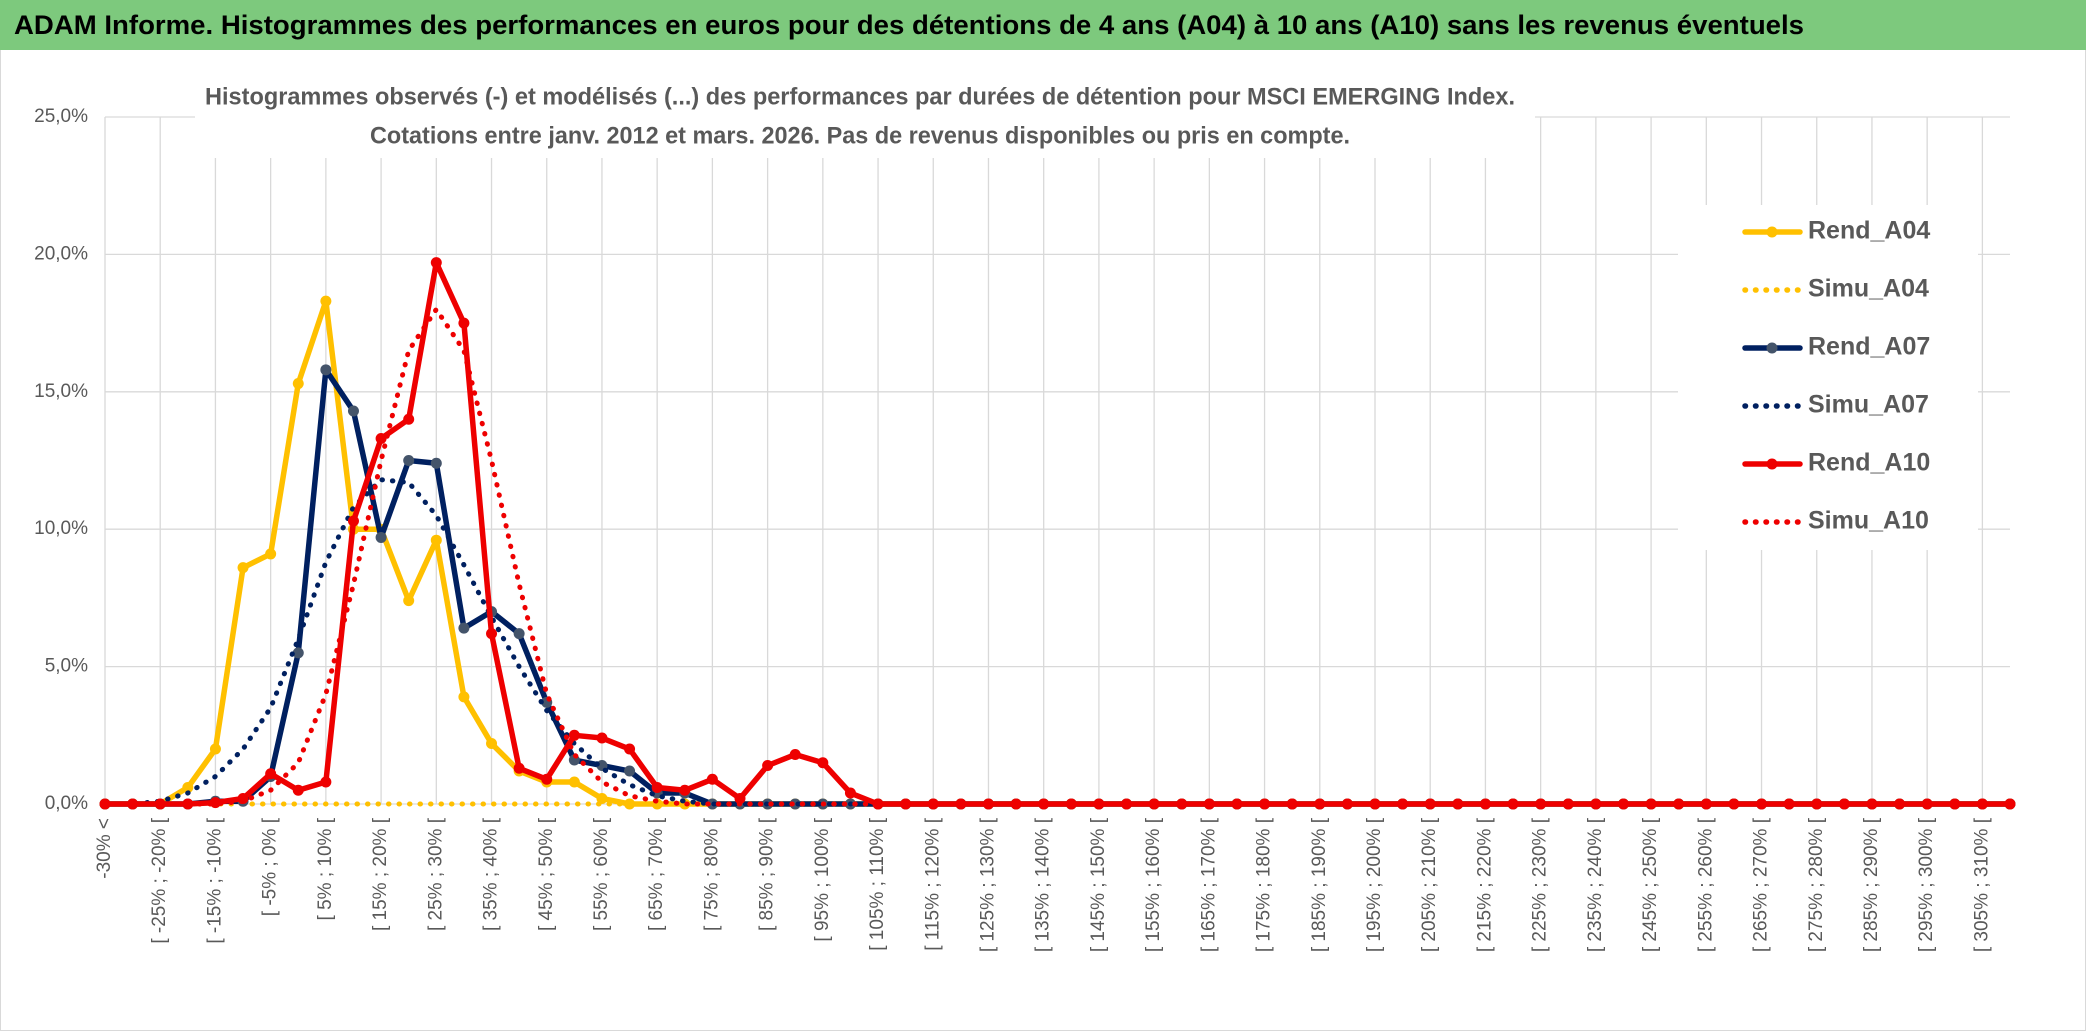  What do you see at coordinates (1540, 884) in the screenshot?
I see `x-tick-label: [ 225% ; 230% [` at bounding box center [1540, 884].